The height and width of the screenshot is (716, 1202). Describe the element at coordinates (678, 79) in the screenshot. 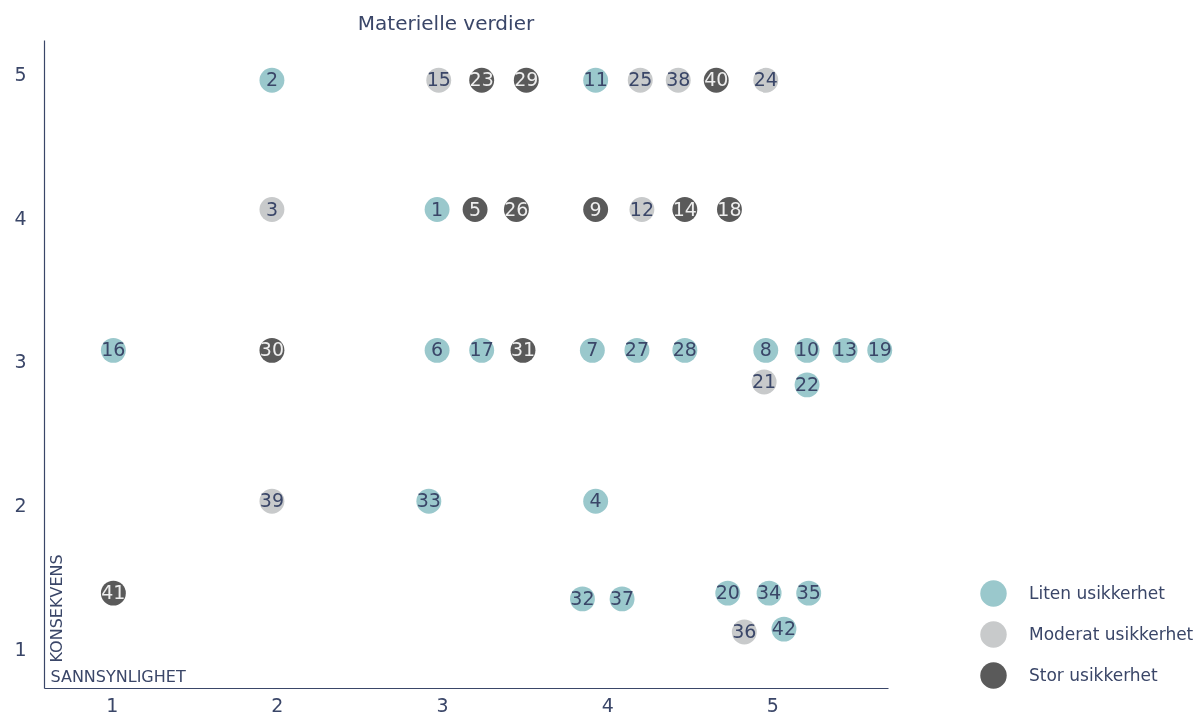

I see `annotation: 38` at that location.